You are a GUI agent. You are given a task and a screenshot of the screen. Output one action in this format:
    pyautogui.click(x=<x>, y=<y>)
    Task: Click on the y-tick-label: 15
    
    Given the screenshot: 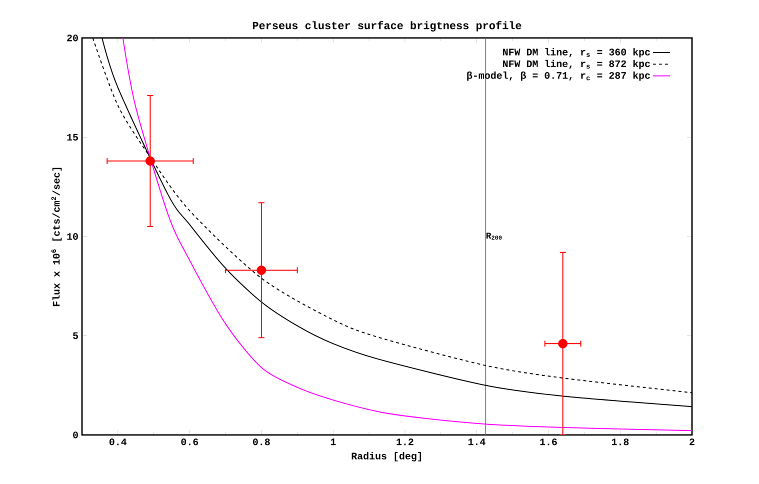 What is the action you would take?
    pyautogui.click(x=72, y=137)
    